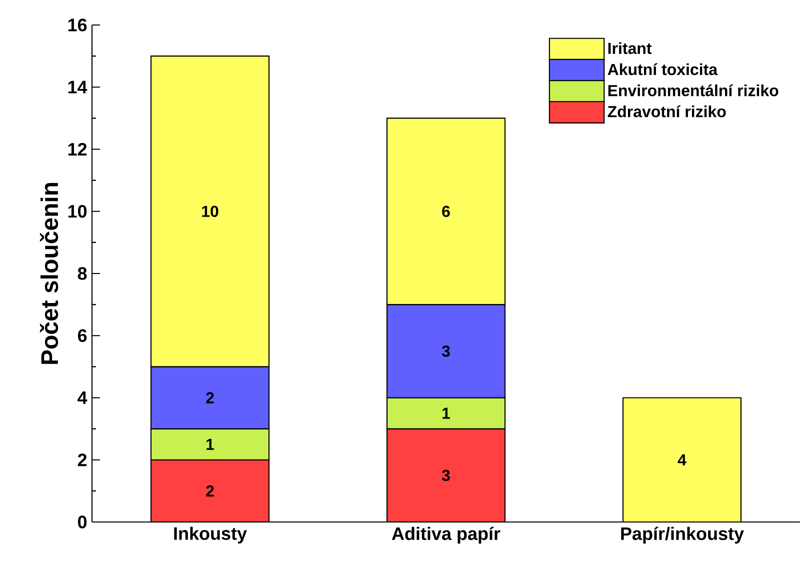  Describe the element at coordinates (682, 460) in the screenshot. I see `data-label: 4` at that location.